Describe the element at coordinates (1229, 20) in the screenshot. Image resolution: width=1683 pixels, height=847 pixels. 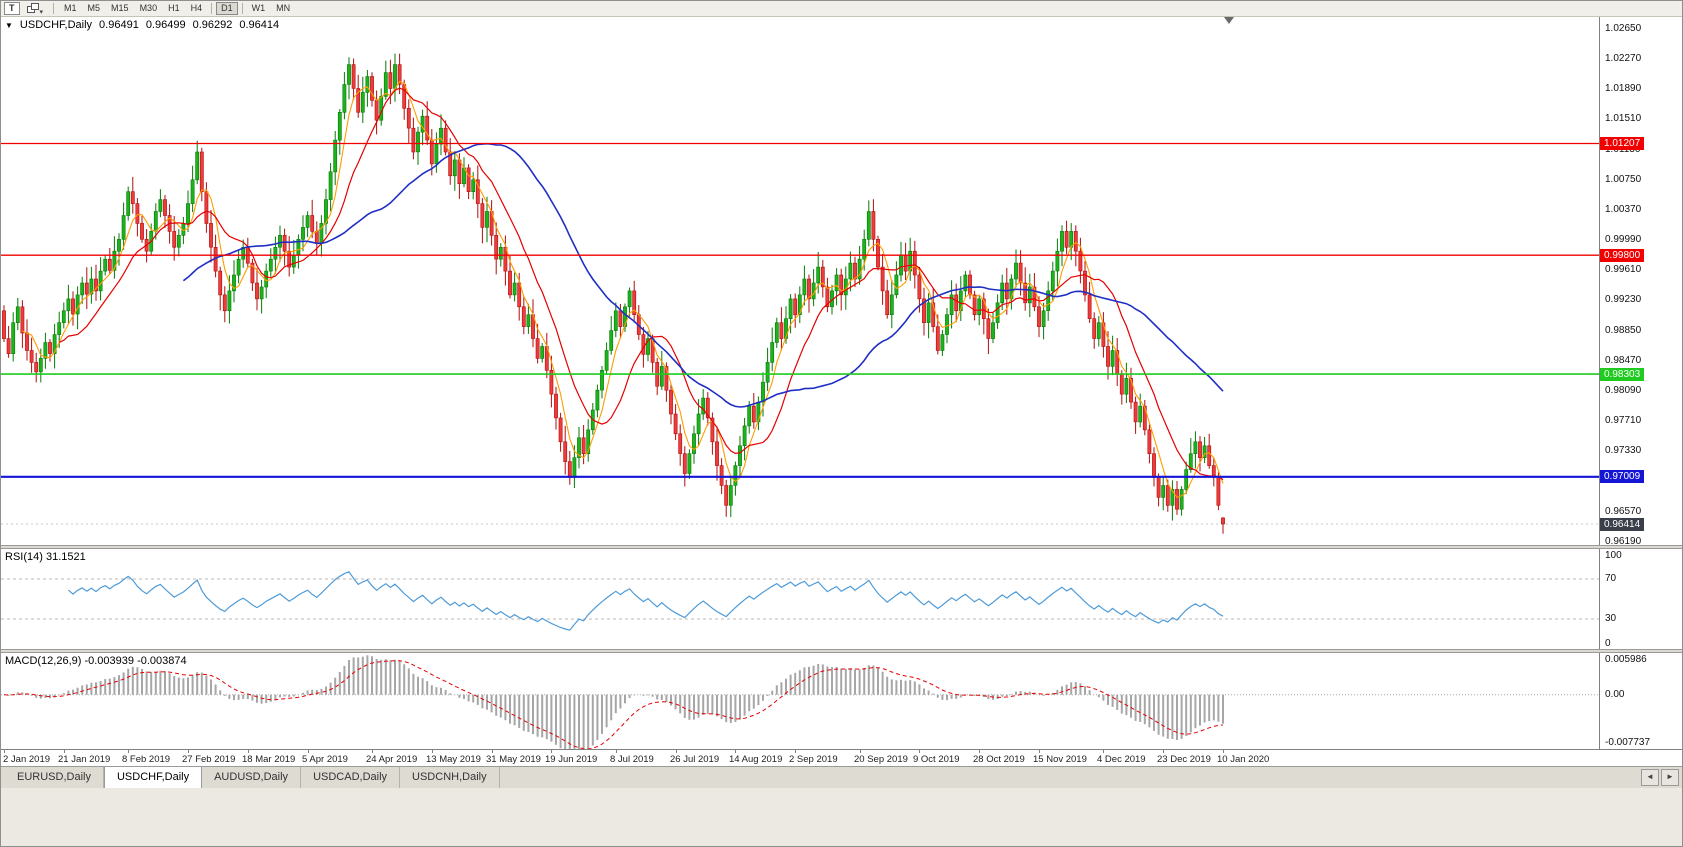
I see `chart-shift-marker-icon` at that location.